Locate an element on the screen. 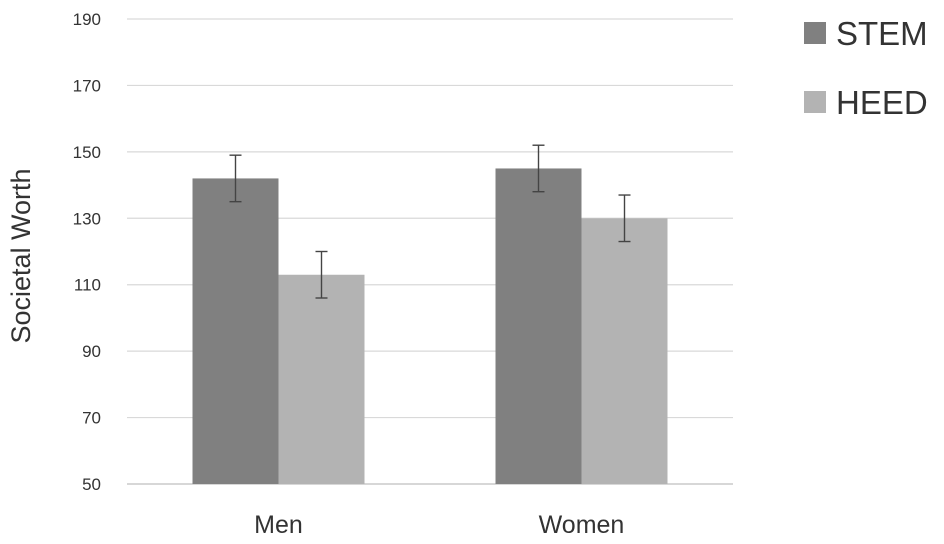 The width and height of the screenshot is (944, 544). error-bars is located at coordinates (430, 221).